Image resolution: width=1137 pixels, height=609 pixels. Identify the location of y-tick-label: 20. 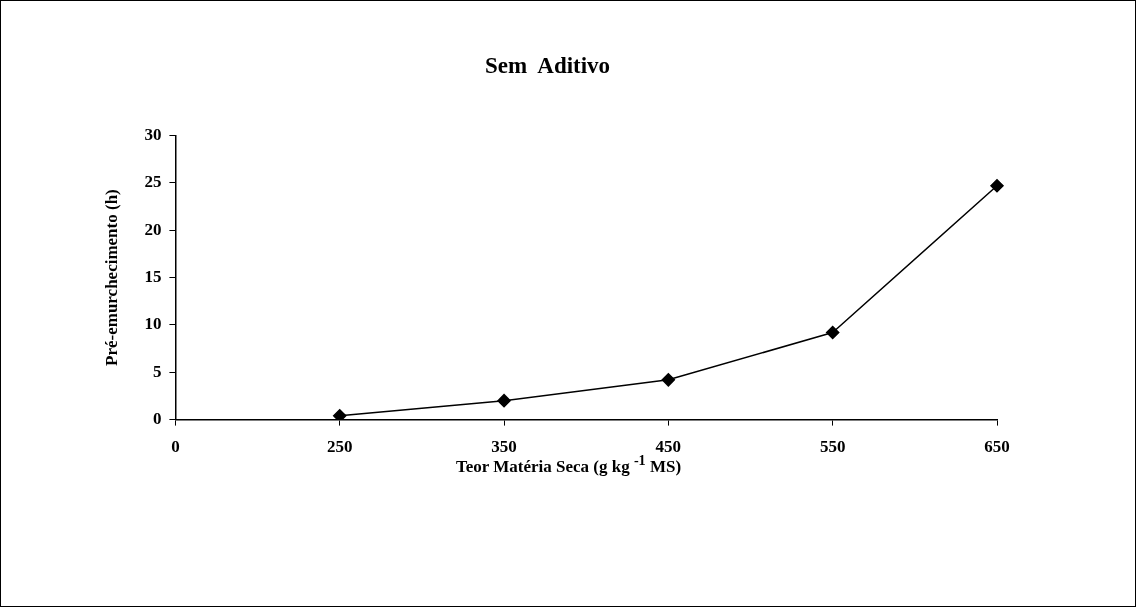
(153, 229).